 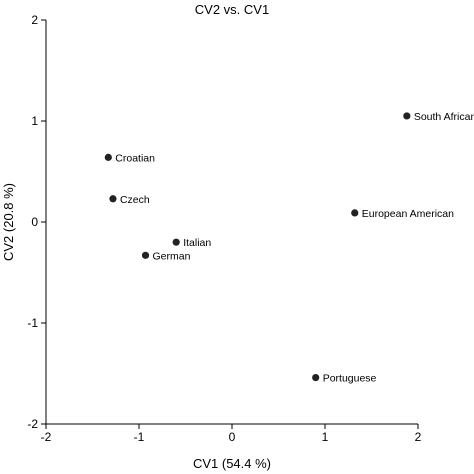 I want to click on x-axis-label: CV1 (54.4 %), so click(x=232, y=463).